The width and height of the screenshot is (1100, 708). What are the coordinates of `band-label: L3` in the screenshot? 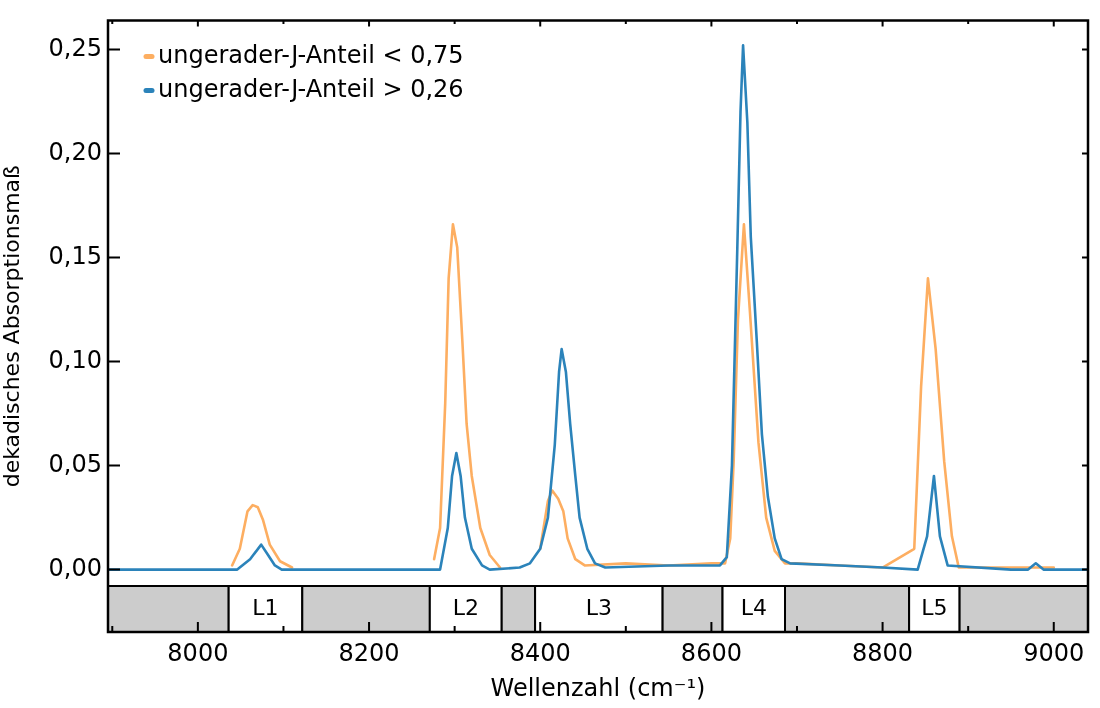 It's located at (598, 607).